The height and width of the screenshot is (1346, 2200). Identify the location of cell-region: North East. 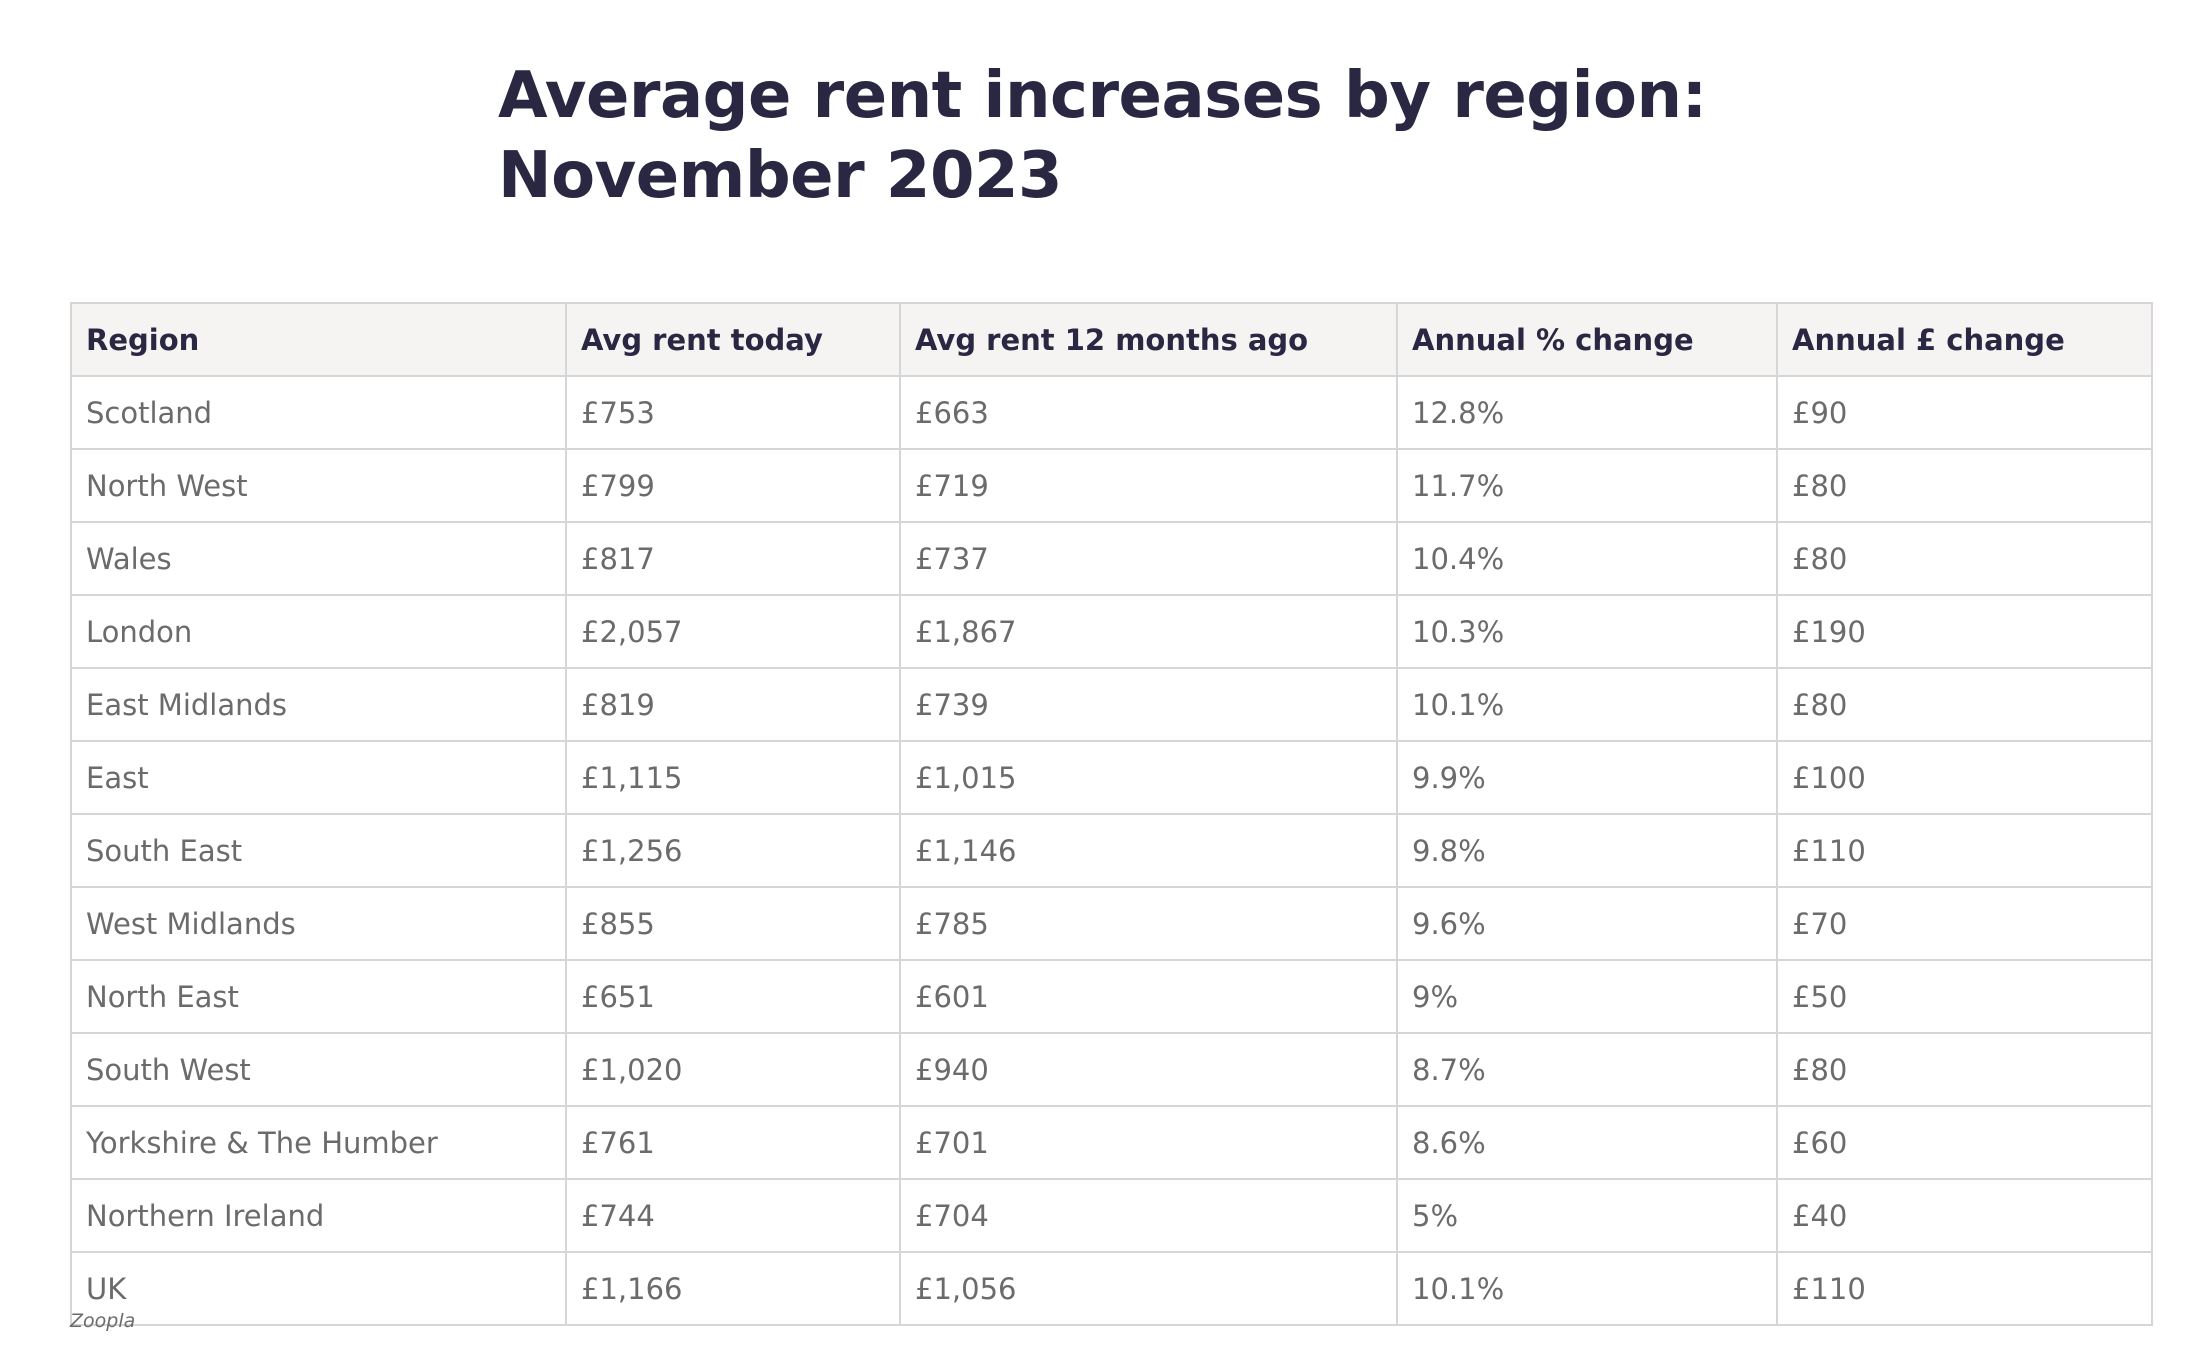
(318, 996).